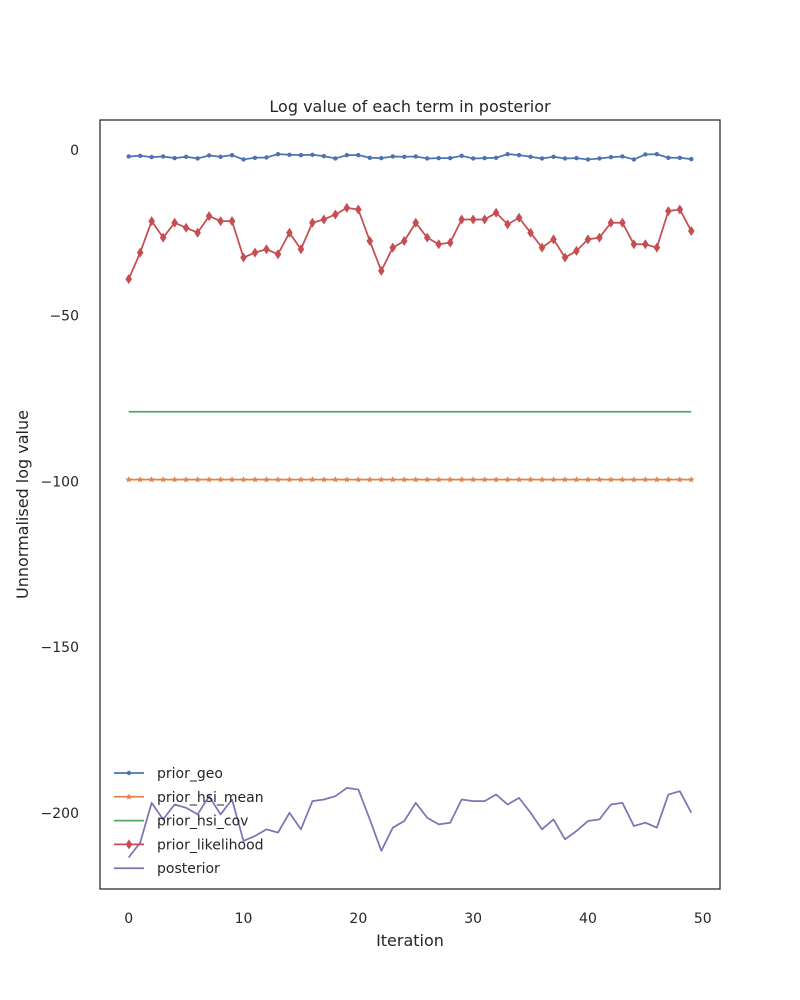 This screenshot has width=800, height=1000. I want to click on y-tick-label: −200, so click(60, 814).